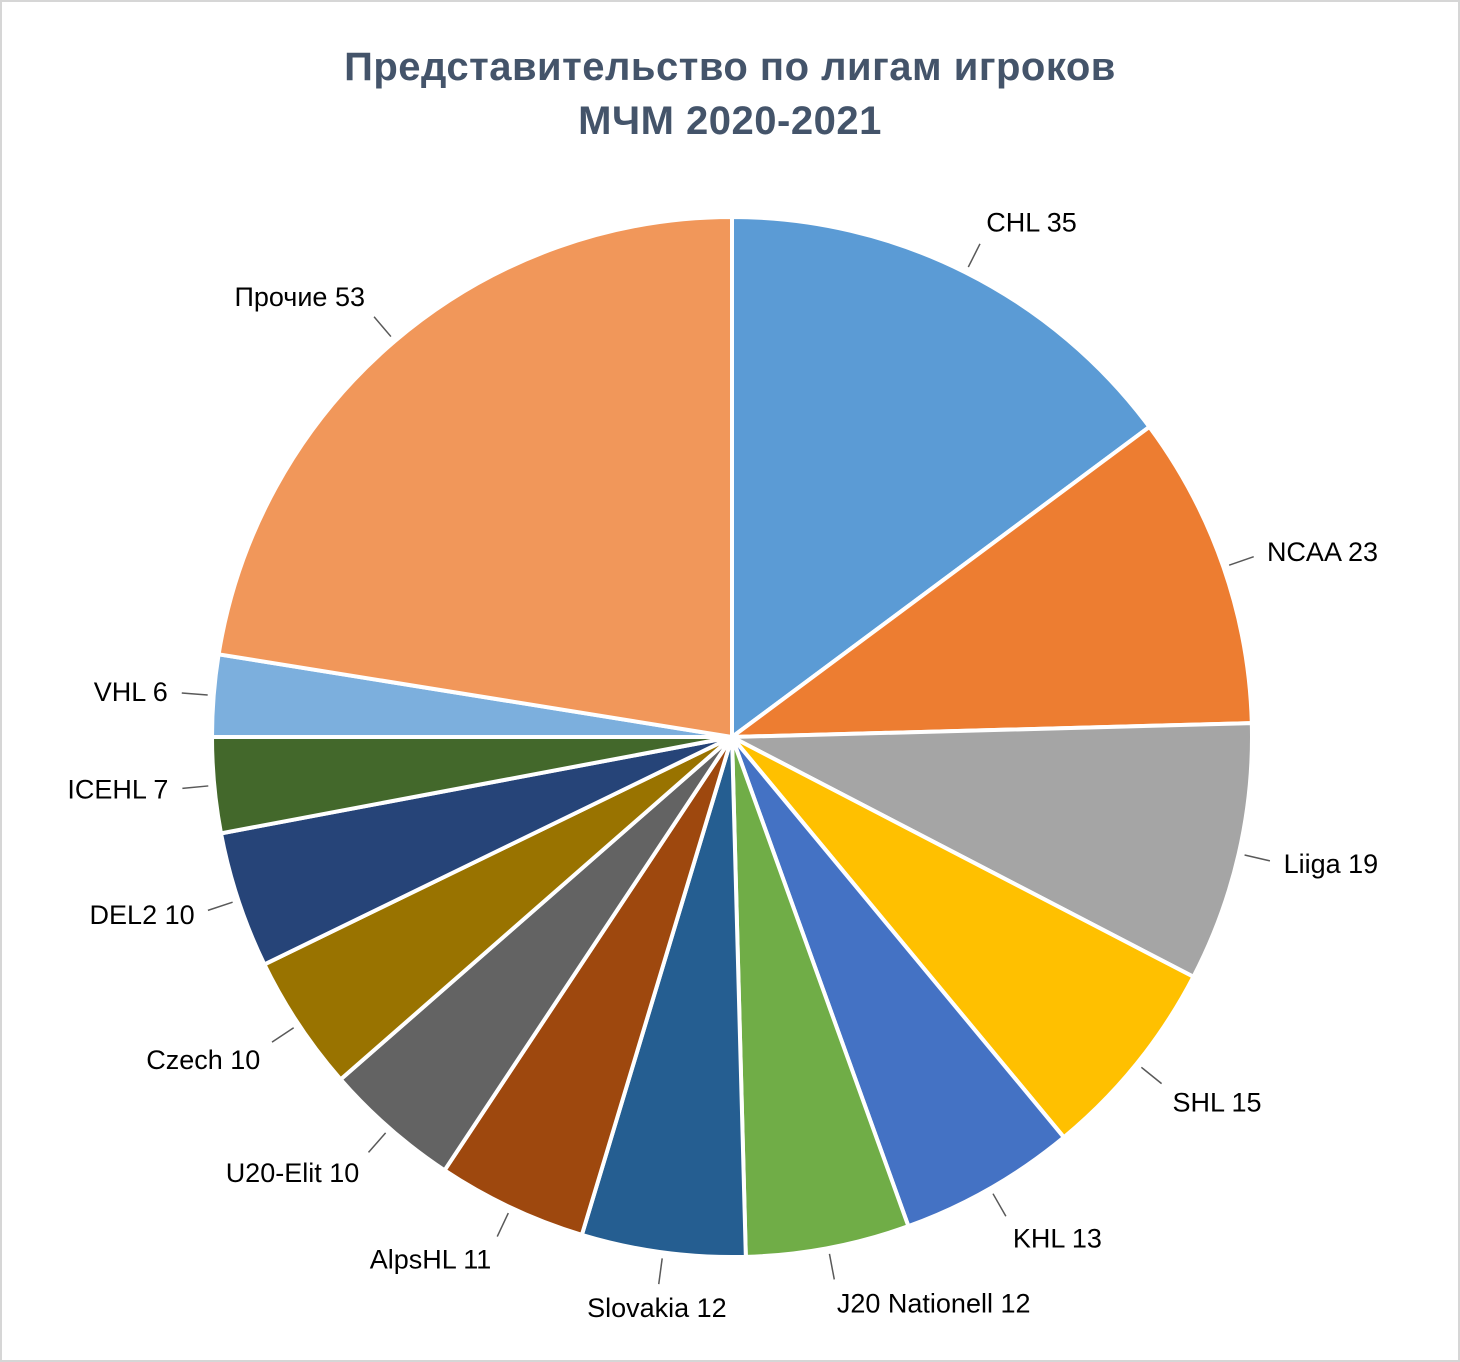  I want to click on pie-slice-shl, so click(963, 937).